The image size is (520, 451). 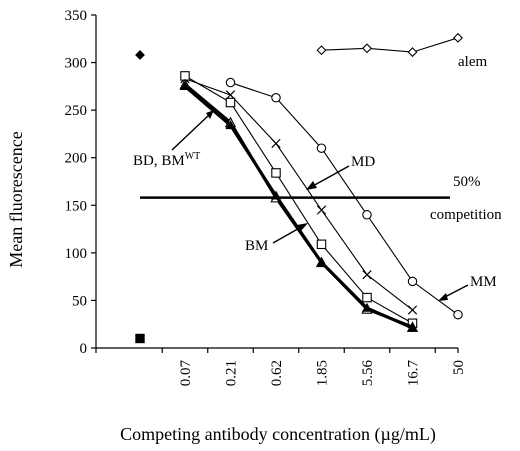 What do you see at coordinates (302, 227) in the screenshot?
I see `arrowhead-bm` at bounding box center [302, 227].